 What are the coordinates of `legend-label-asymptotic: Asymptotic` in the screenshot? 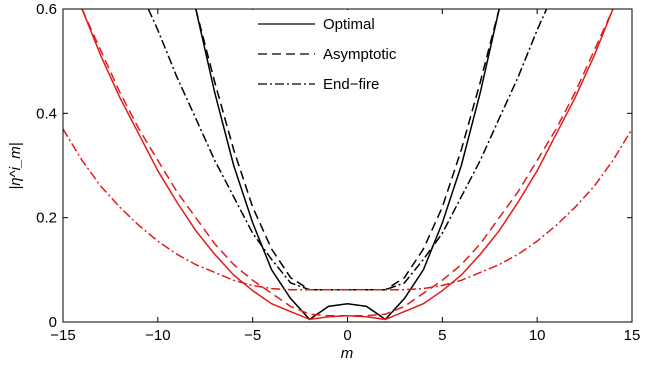 It's located at (360, 54).